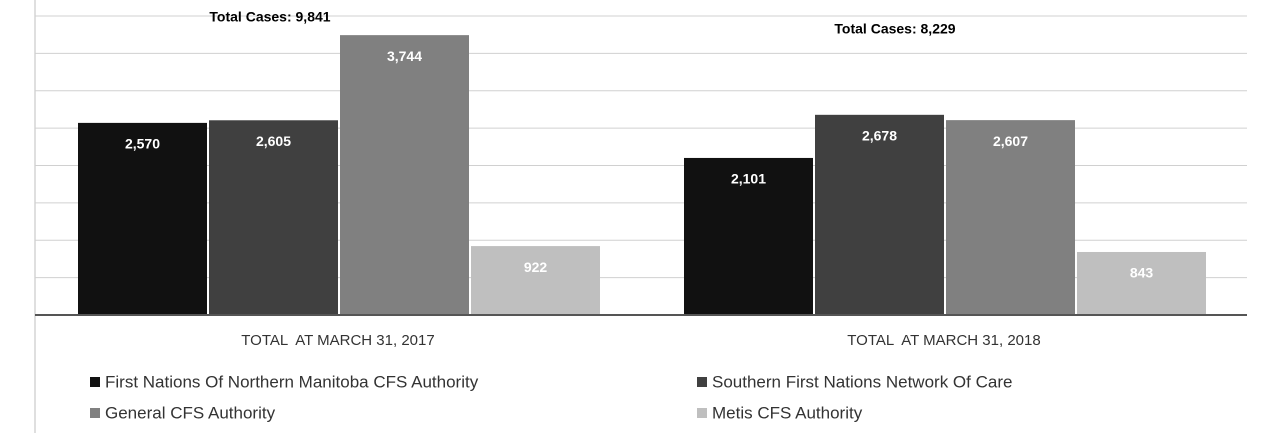  What do you see at coordinates (748, 179) in the screenshot?
I see `data-label: 2,101` at bounding box center [748, 179].